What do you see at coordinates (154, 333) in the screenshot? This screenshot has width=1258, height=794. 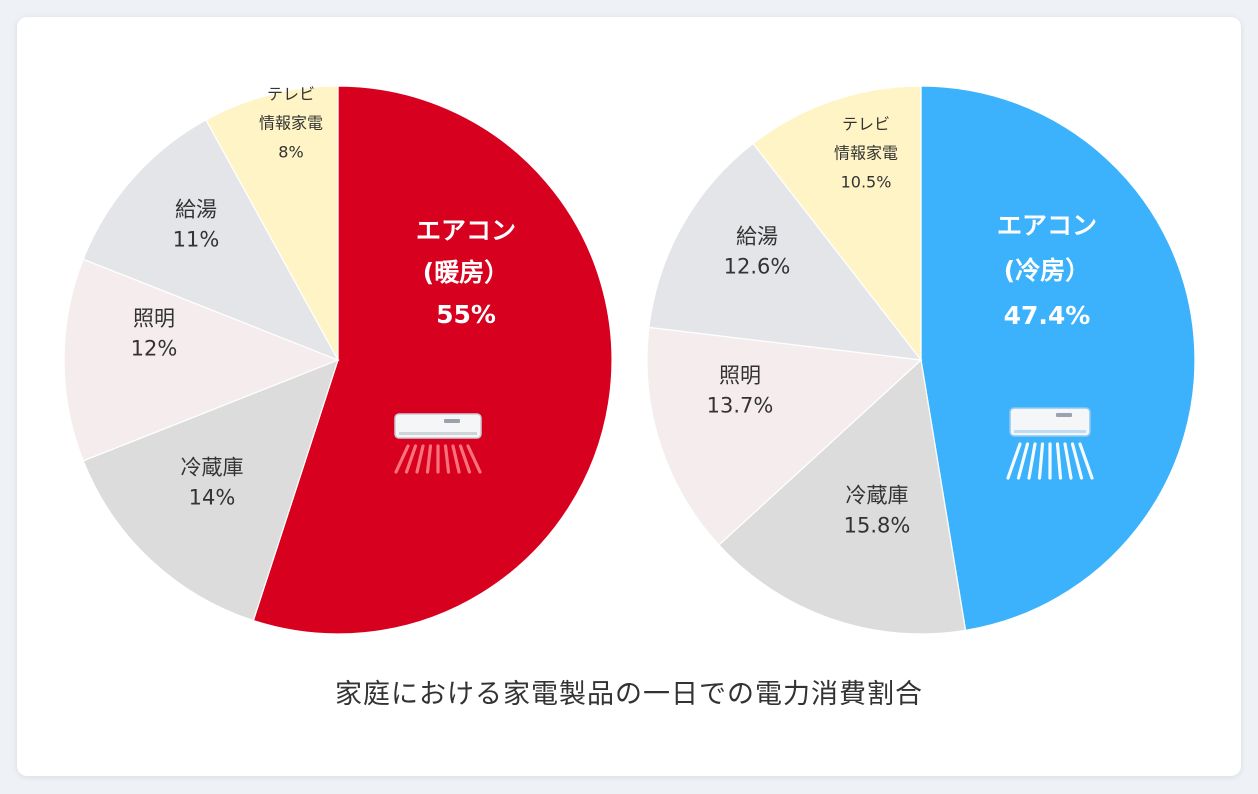 I see `slice-label-3: 照明 12%` at bounding box center [154, 333].